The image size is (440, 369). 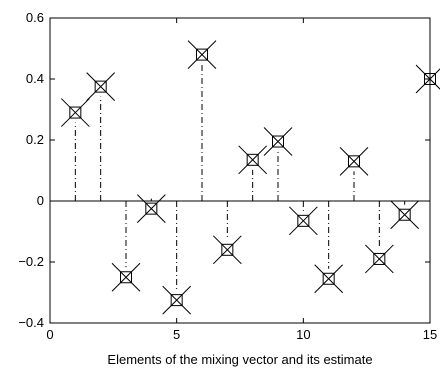 What do you see at coordinates (303, 334) in the screenshot?
I see `x-tick-label: 10` at bounding box center [303, 334].